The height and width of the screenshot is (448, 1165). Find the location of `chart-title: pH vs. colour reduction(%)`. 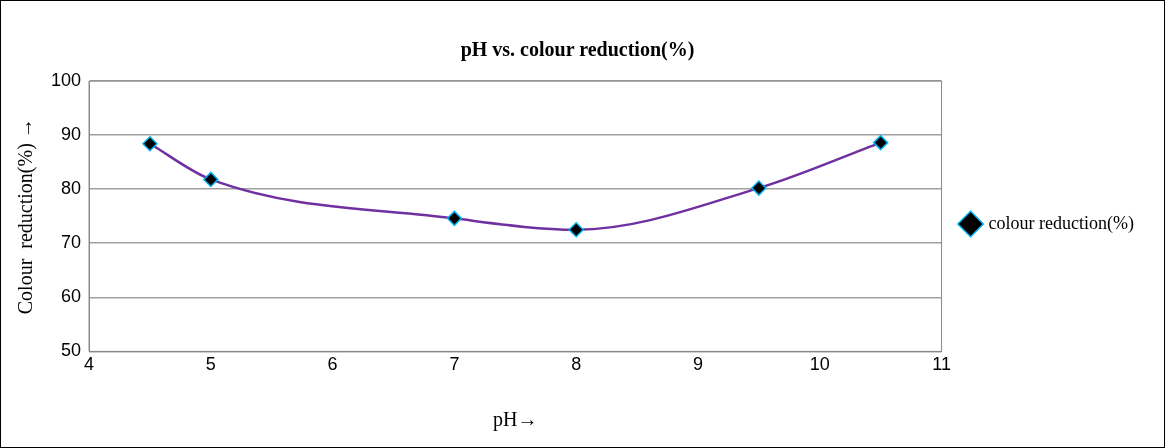

chart-title: pH vs. colour reduction(%) is located at coordinates (577, 50).